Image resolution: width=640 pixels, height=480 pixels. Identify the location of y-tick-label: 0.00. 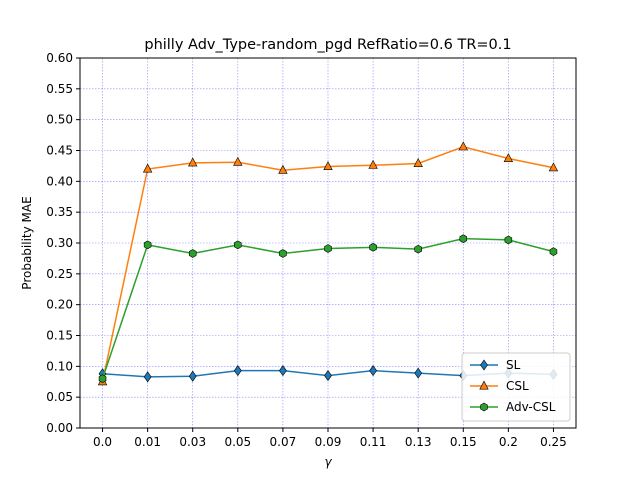
(59, 428).